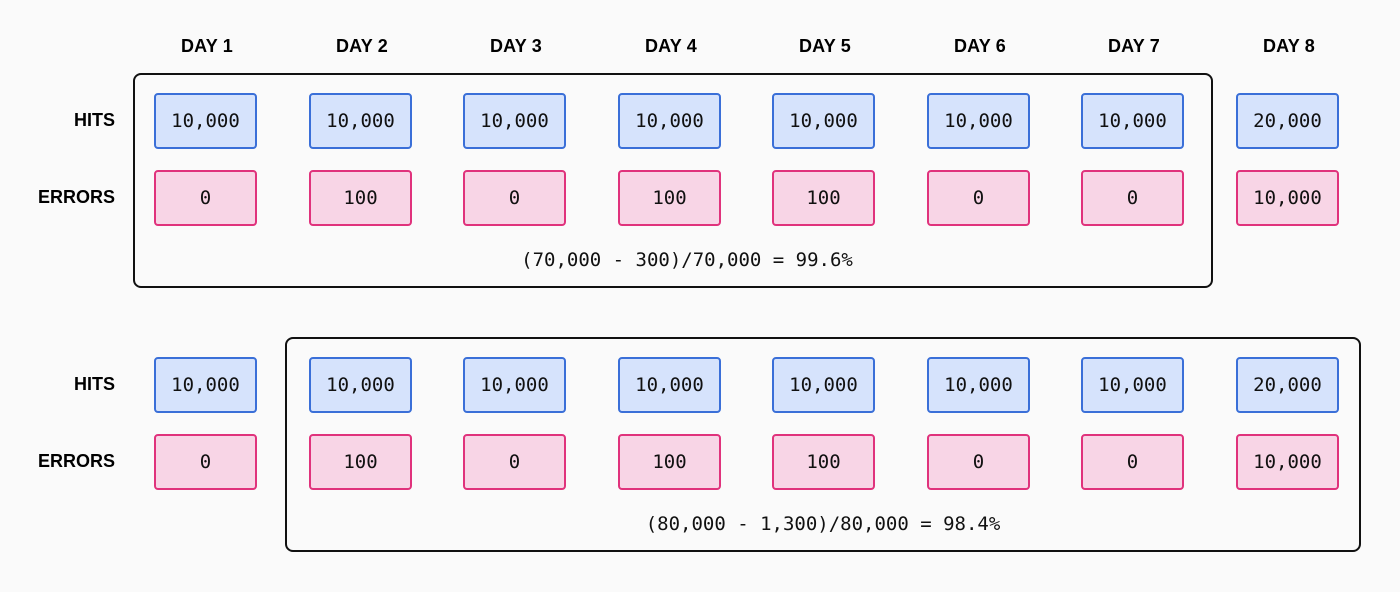 The width and height of the screenshot is (1400, 592). I want to click on day-header: DAY 4, so click(671, 46).